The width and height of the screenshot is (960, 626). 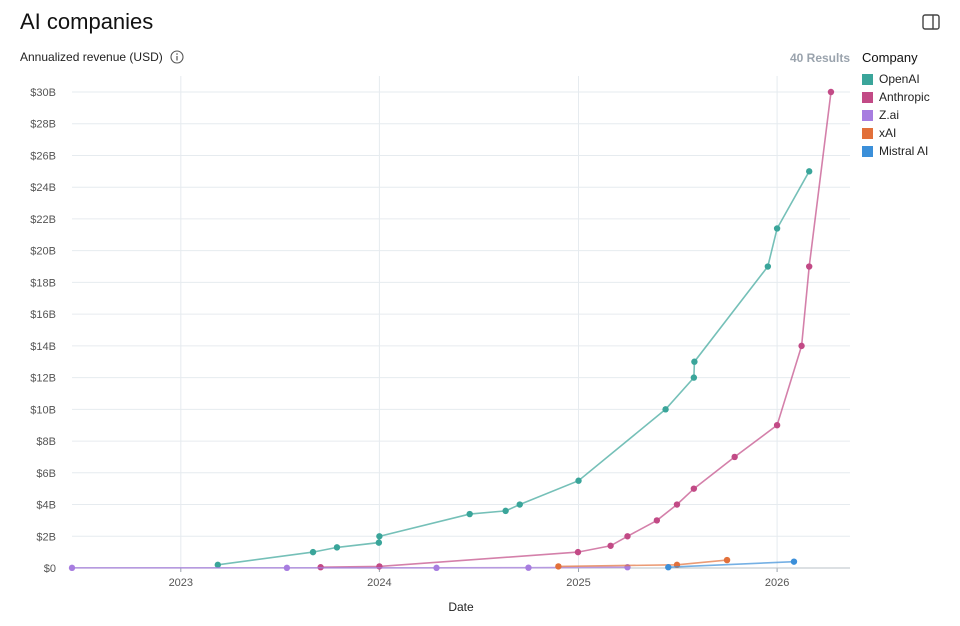 What do you see at coordinates (889, 115) in the screenshot?
I see `legend-label: Z.ai` at bounding box center [889, 115].